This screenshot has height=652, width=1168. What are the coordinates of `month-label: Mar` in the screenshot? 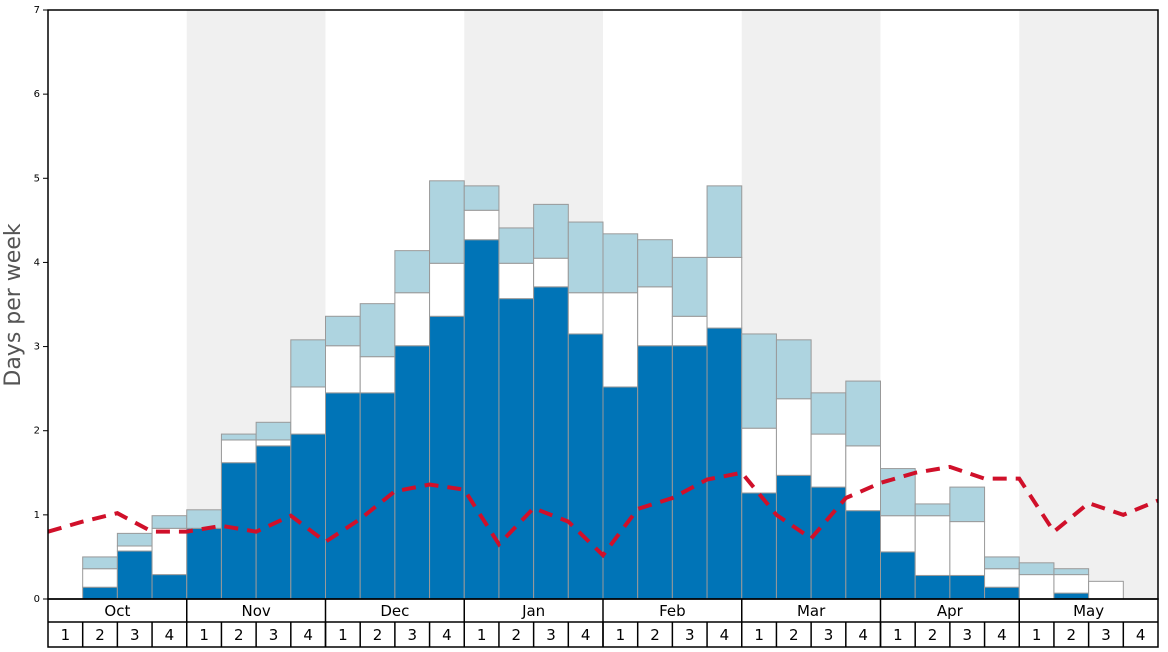 It's located at (811, 611).